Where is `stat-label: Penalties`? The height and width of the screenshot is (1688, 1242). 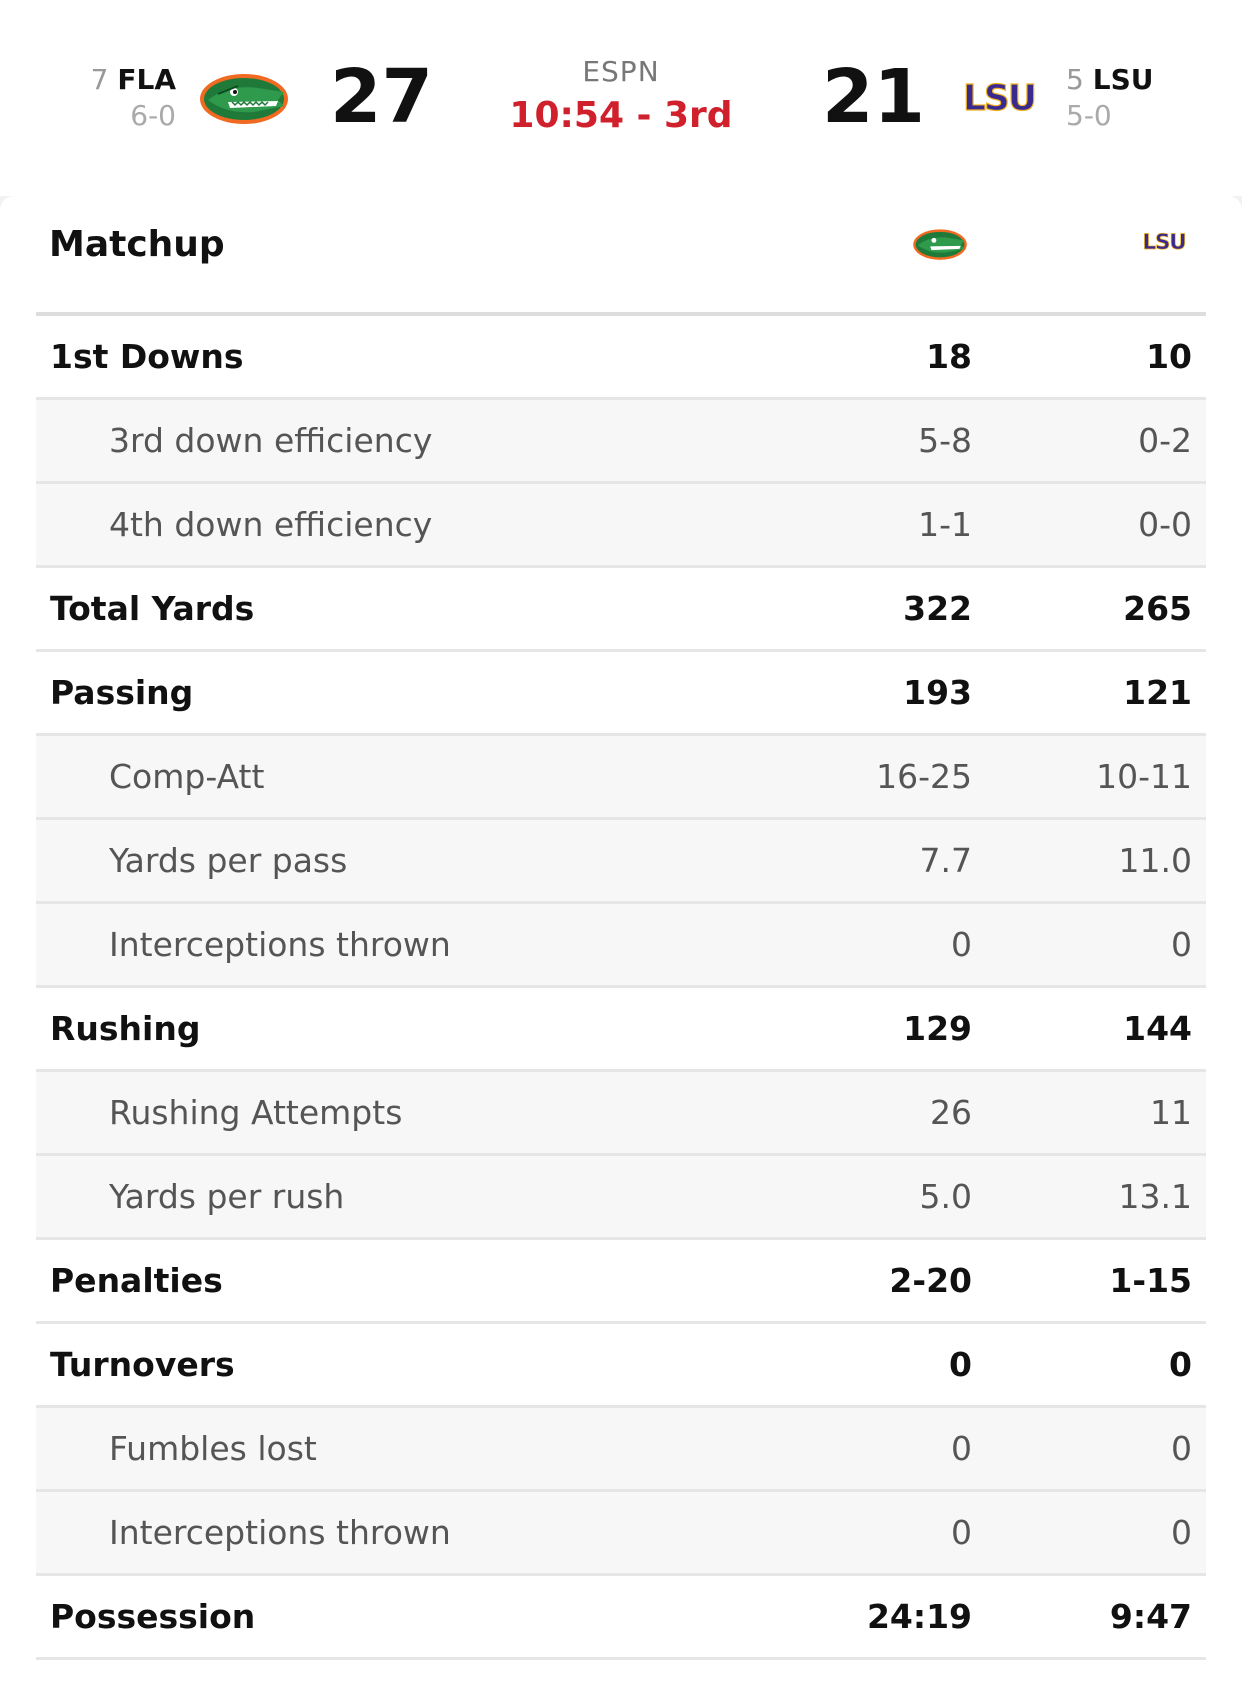 stat-label: Penalties is located at coordinates (136, 1280).